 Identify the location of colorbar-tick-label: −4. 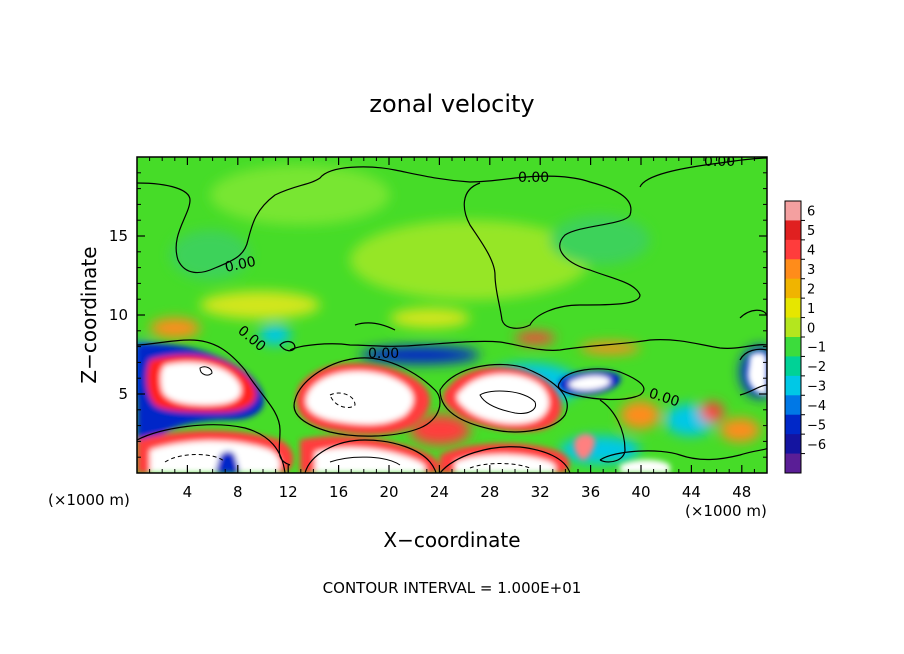
(816, 406).